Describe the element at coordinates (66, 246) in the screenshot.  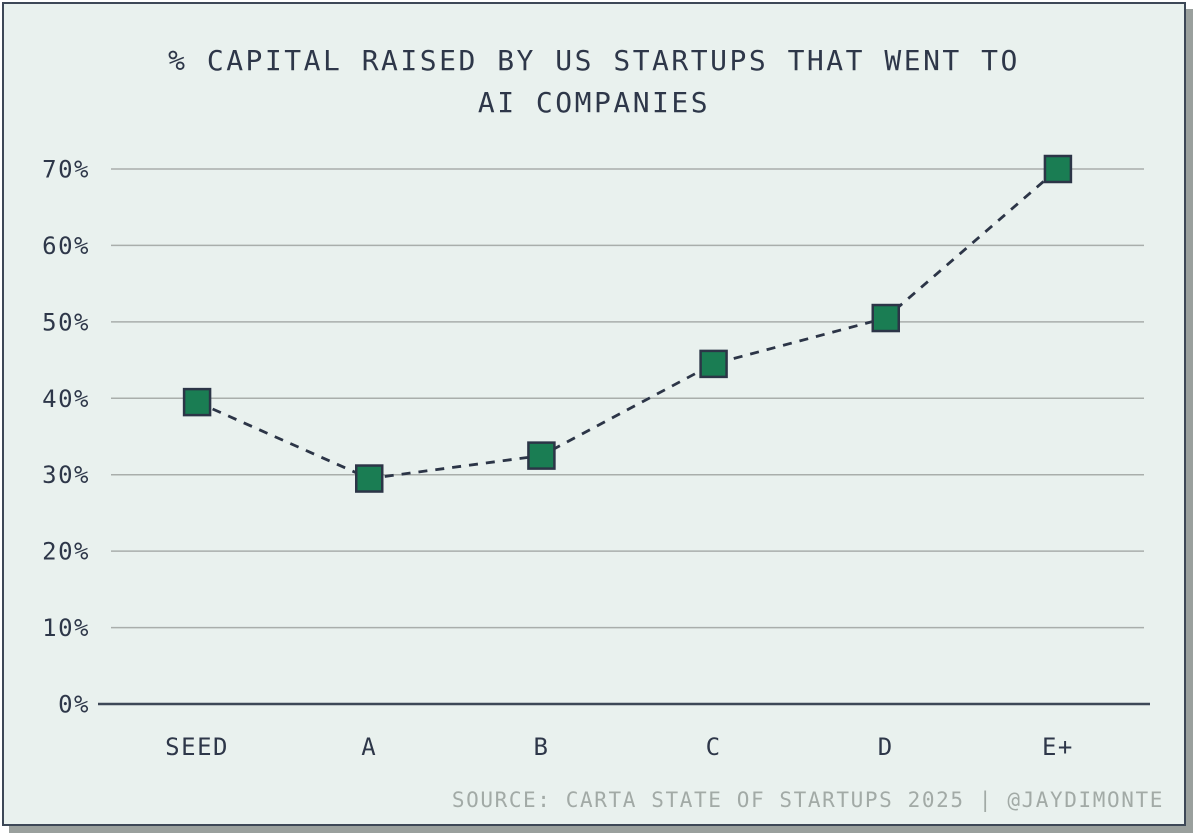
I see `y-tick-label: 60%` at that location.